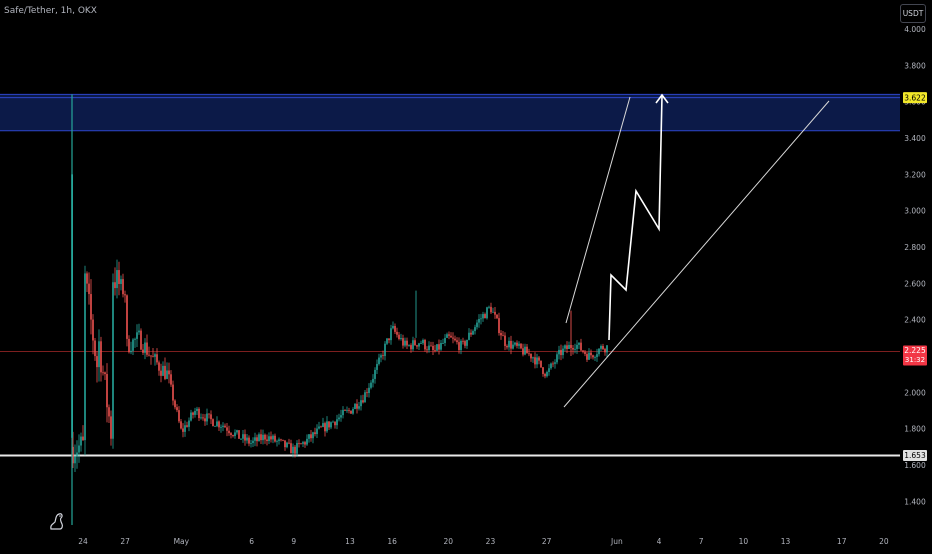  What do you see at coordinates (450, 112) in the screenshot?
I see `resistance-zone` at bounding box center [450, 112].